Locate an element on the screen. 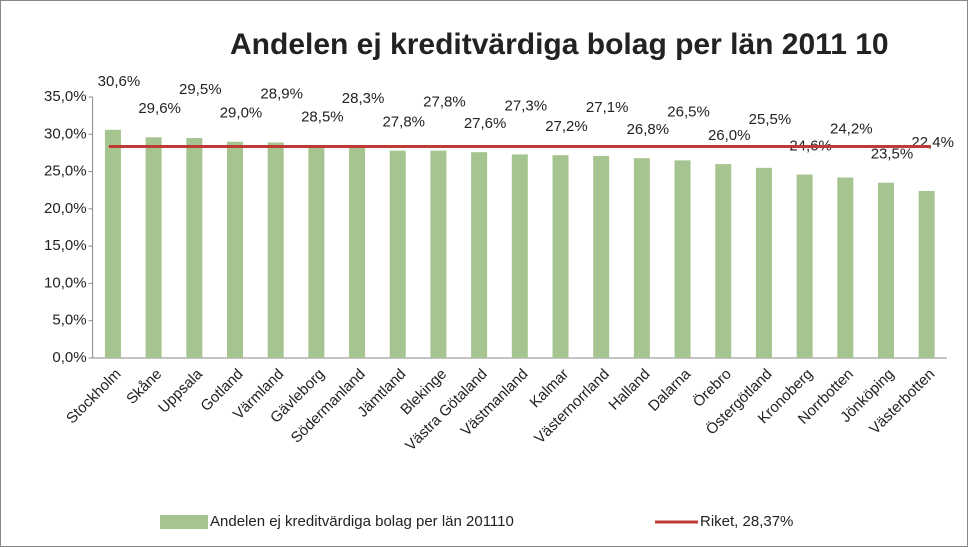 The height and width of the screenshot is (547, 968). data-label: 30,6% is located at coordinates (119, 81).